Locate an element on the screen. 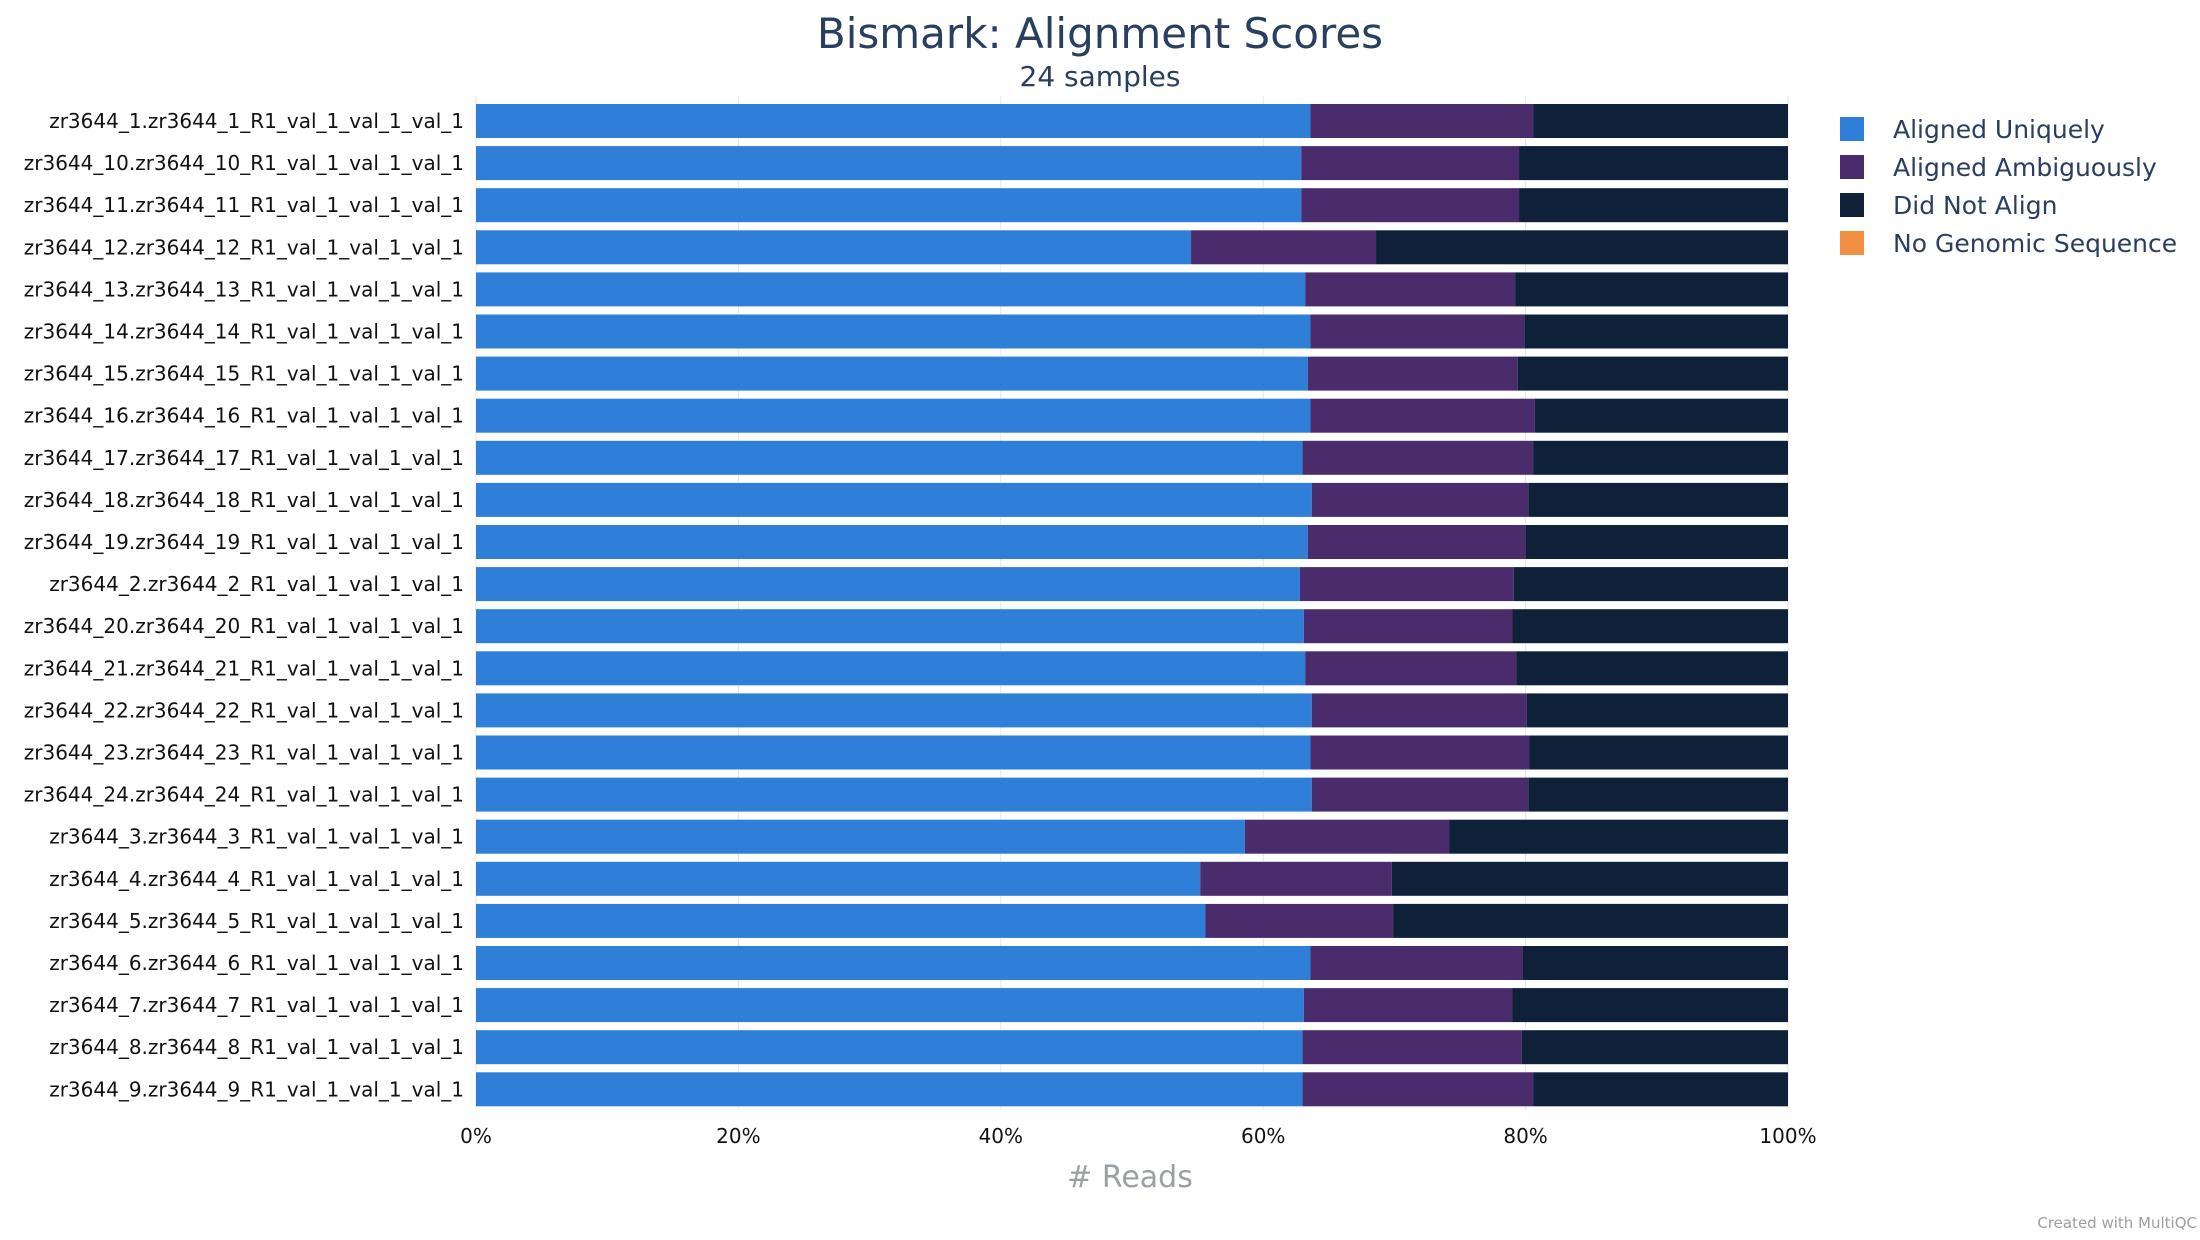  x-axis-label: # Reads is located at coordinates (1130, 1177).